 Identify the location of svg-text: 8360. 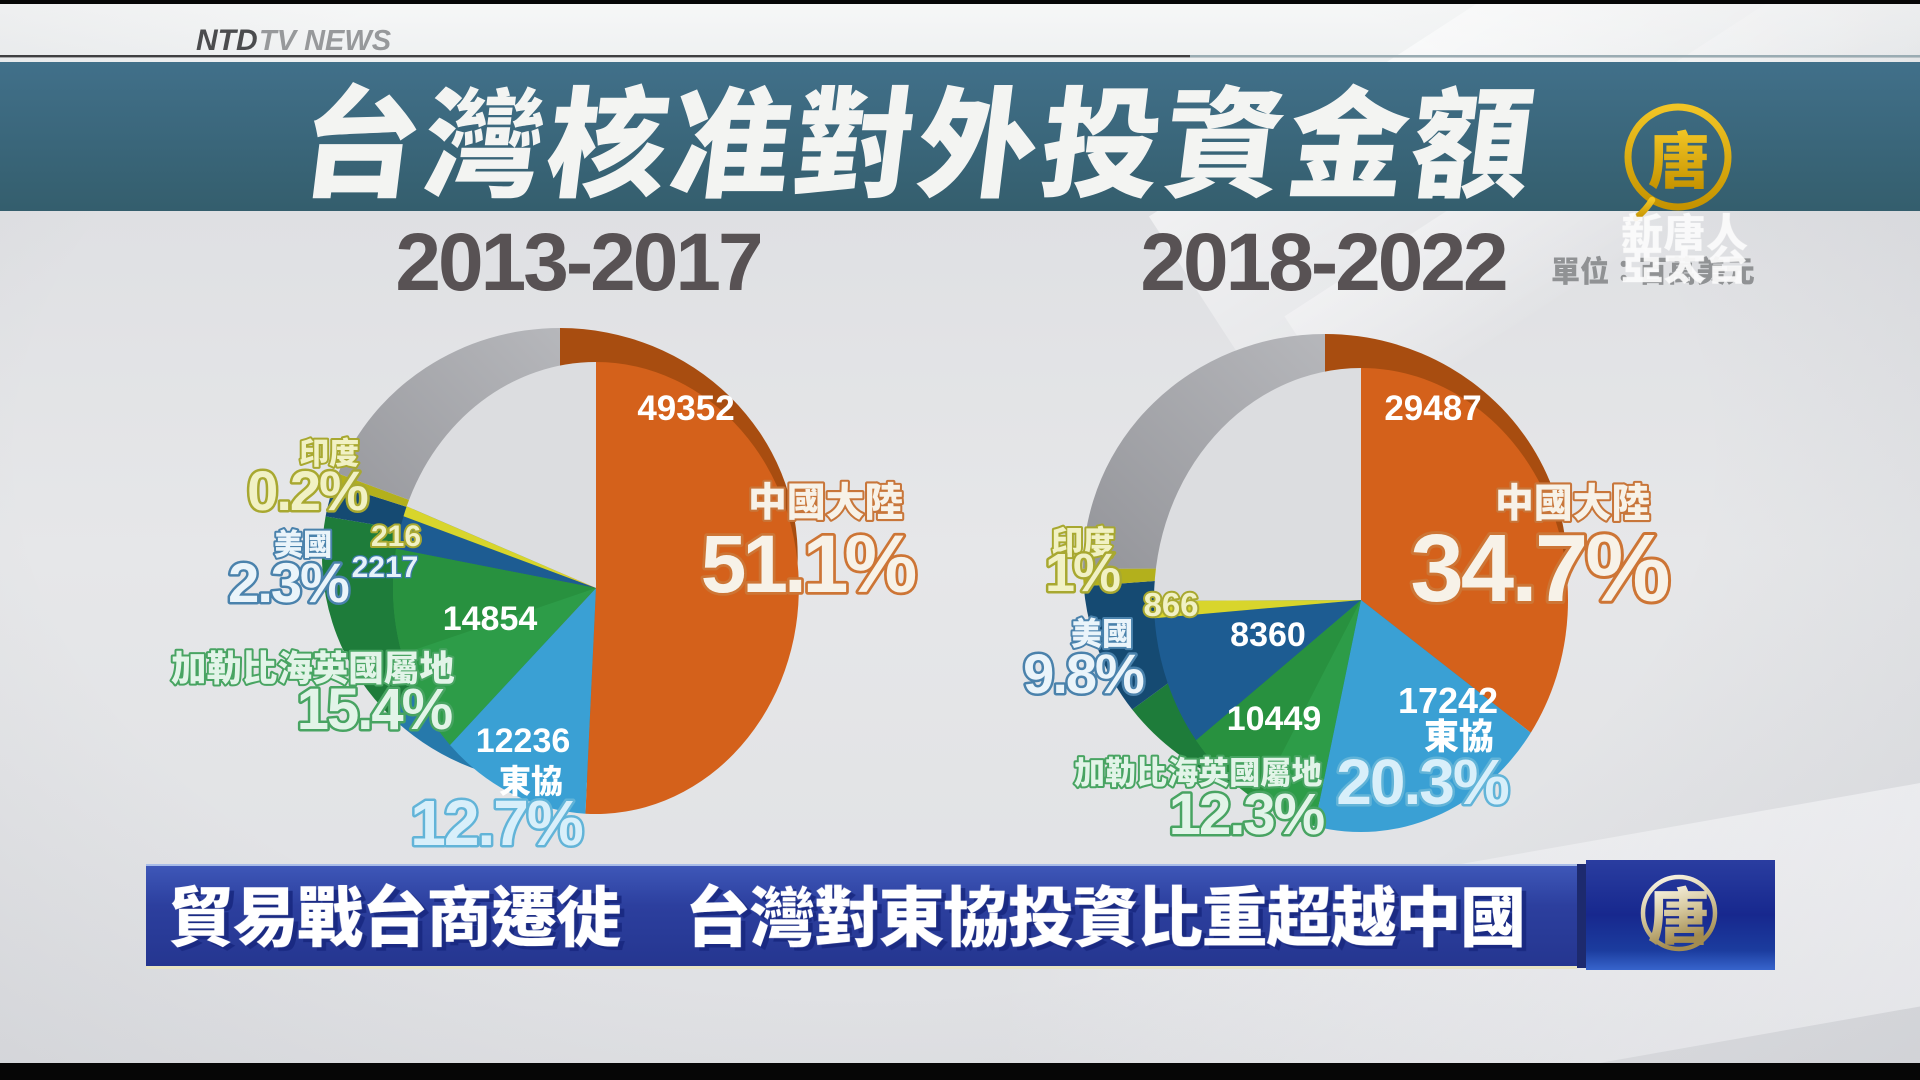
(1268, 635).